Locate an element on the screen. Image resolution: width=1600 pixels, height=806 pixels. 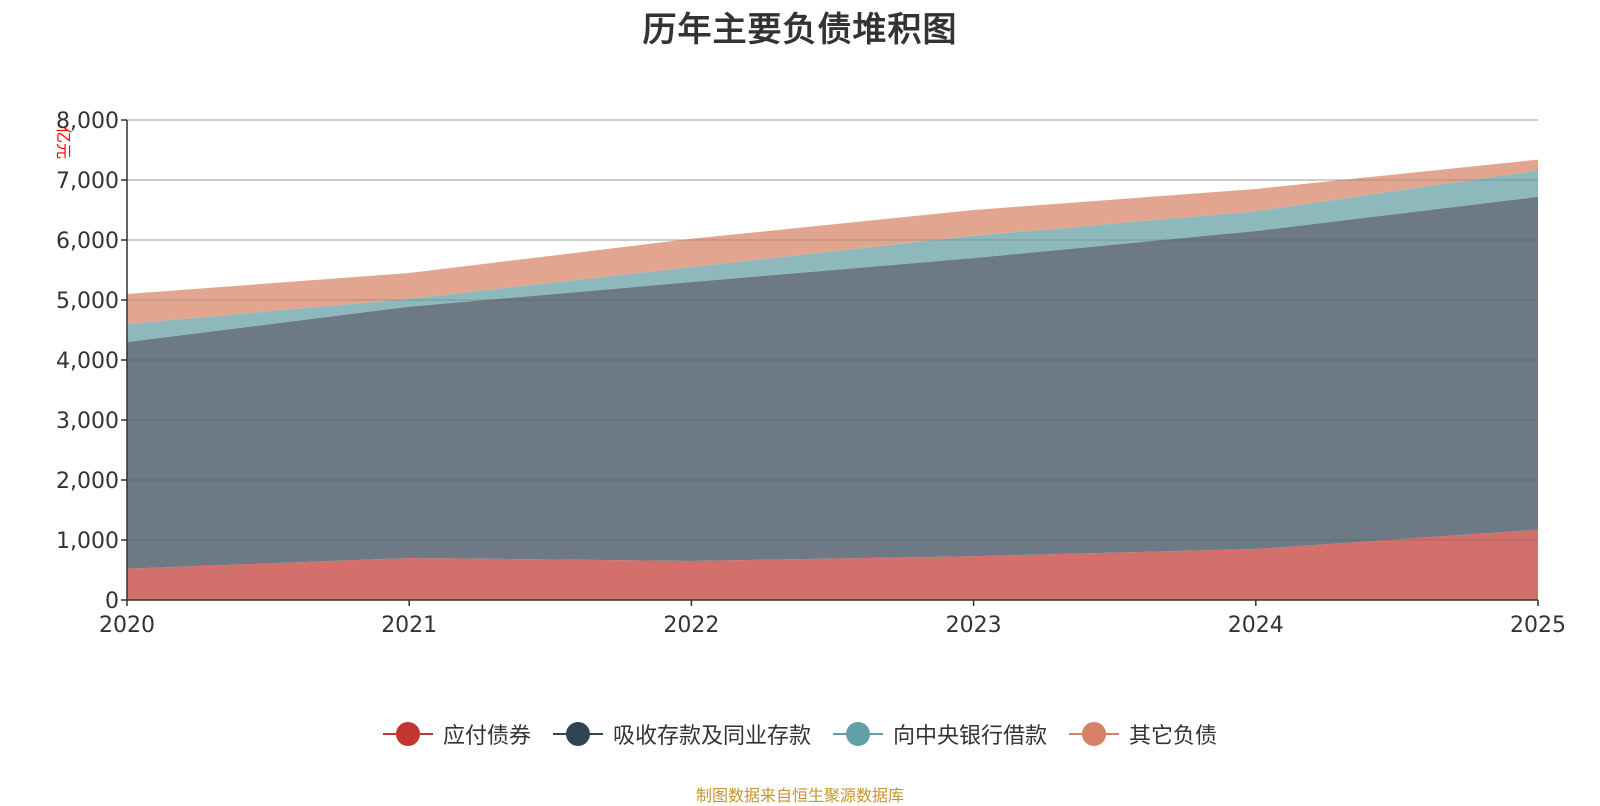
y-tick-label: 6,000 is located at coordinates (87, 241).